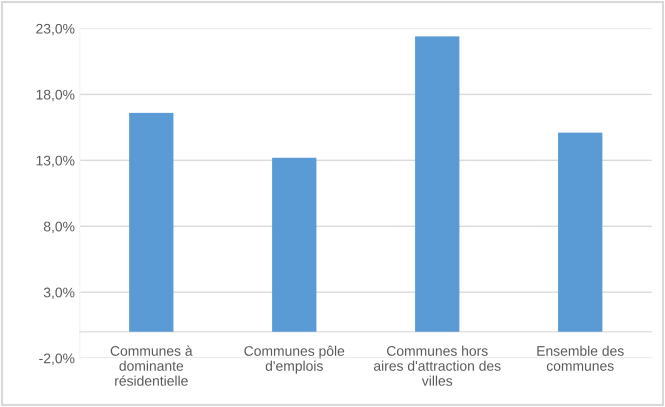  I want to click on y-tick-label: -2,0%, so click(56, 359).